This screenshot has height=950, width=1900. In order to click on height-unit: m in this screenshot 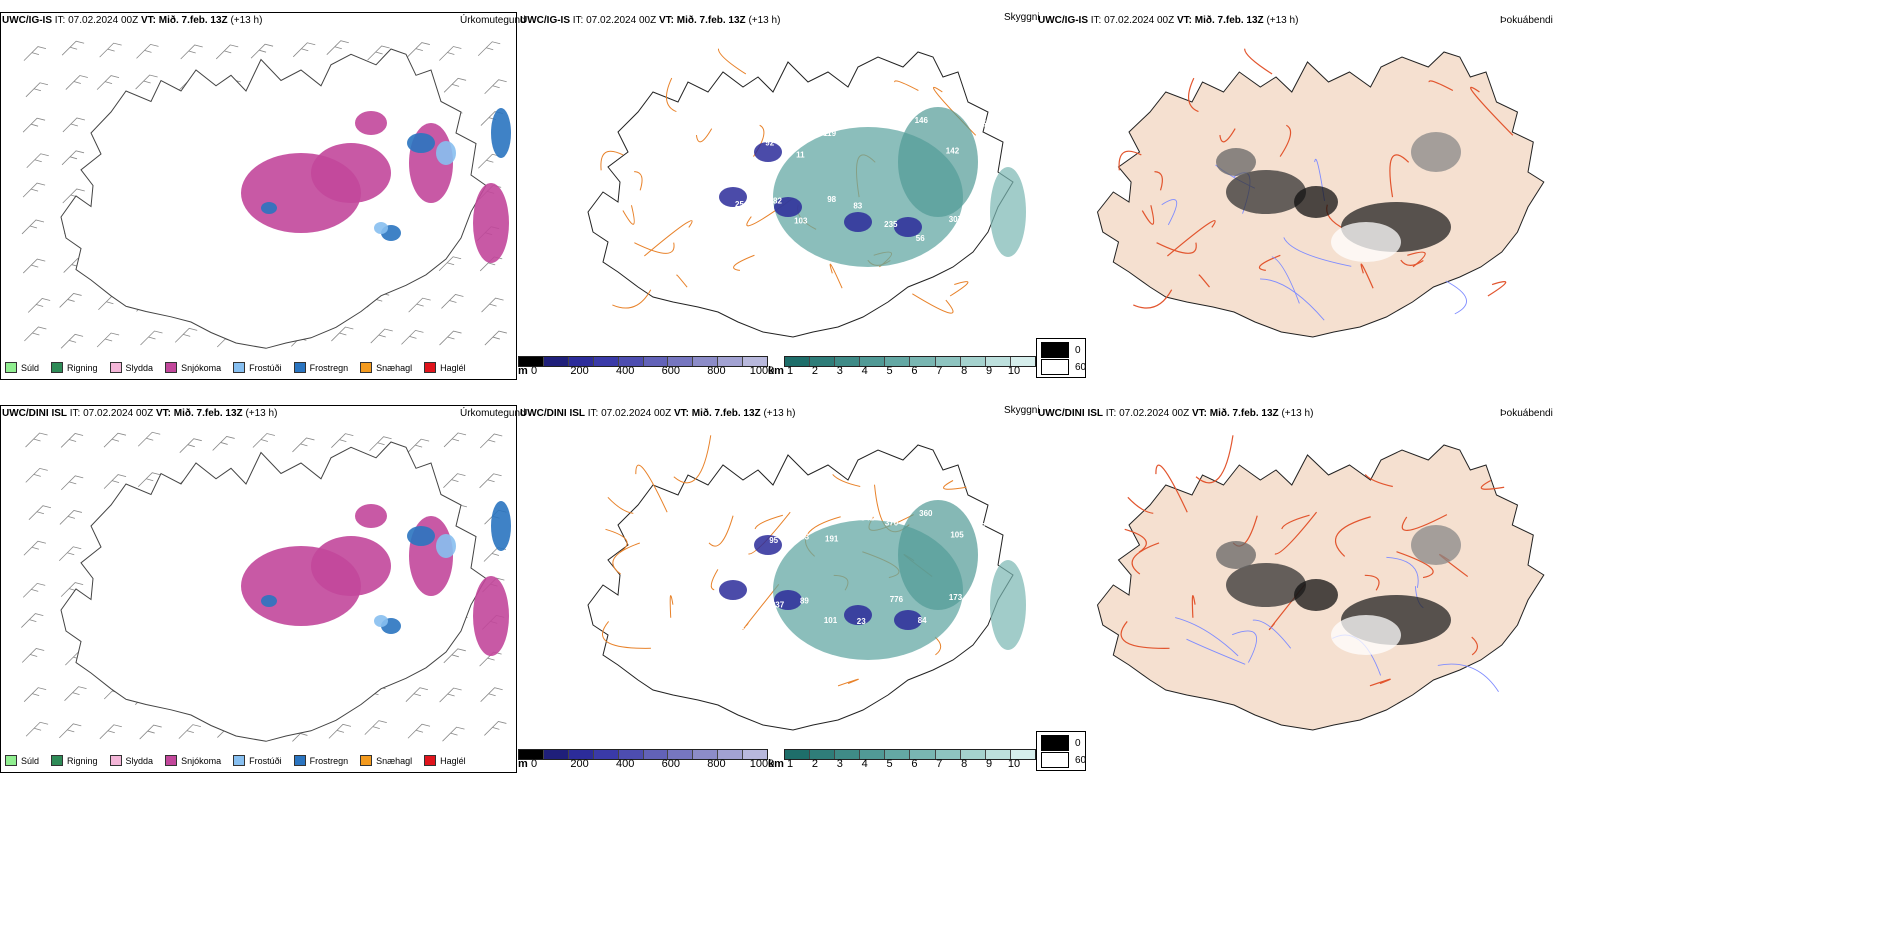, I will do `click(523, 764)`.